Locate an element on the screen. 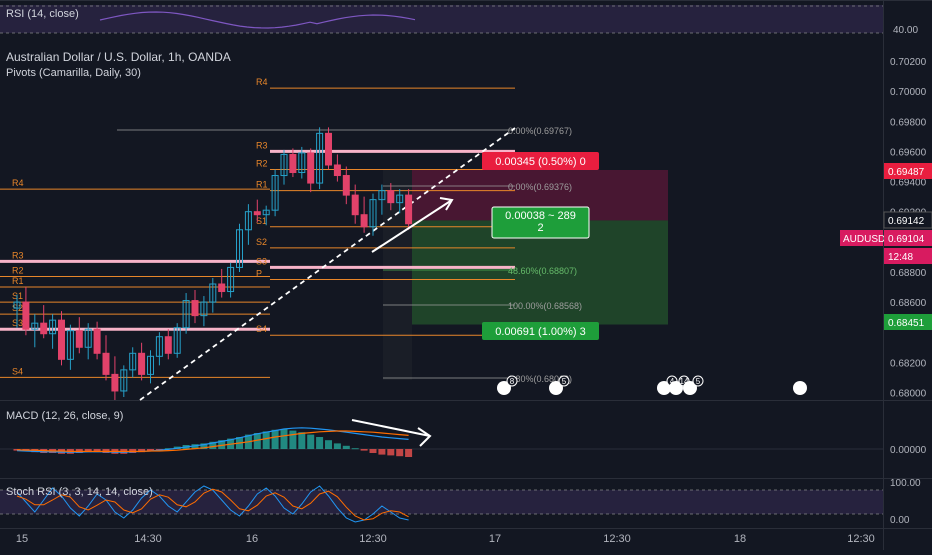 This screenshot has width=932, height=555. price-tick: 0.69800 is located at coordinates (908, 122).